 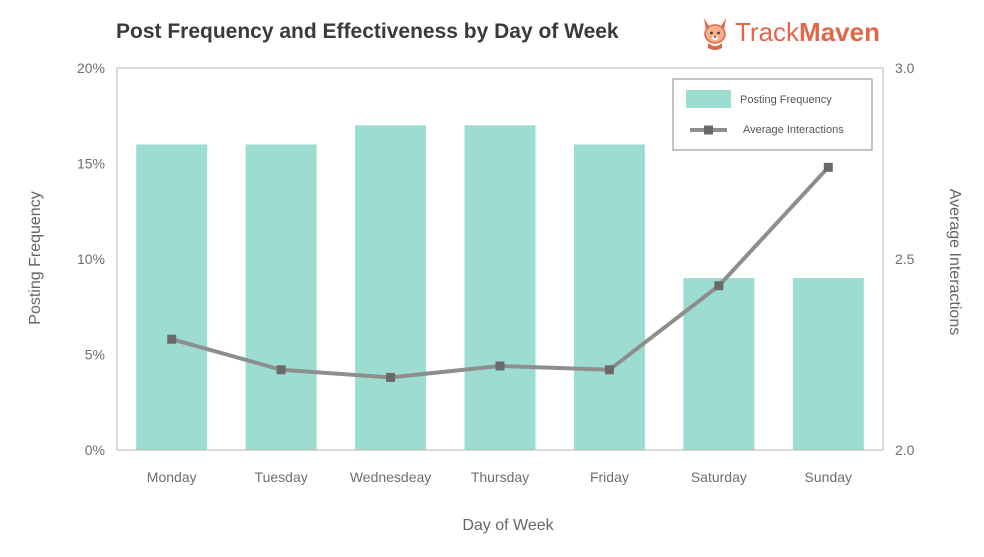 I want to click on y2-tick-label: 2.5, so click(x=905, y=259).